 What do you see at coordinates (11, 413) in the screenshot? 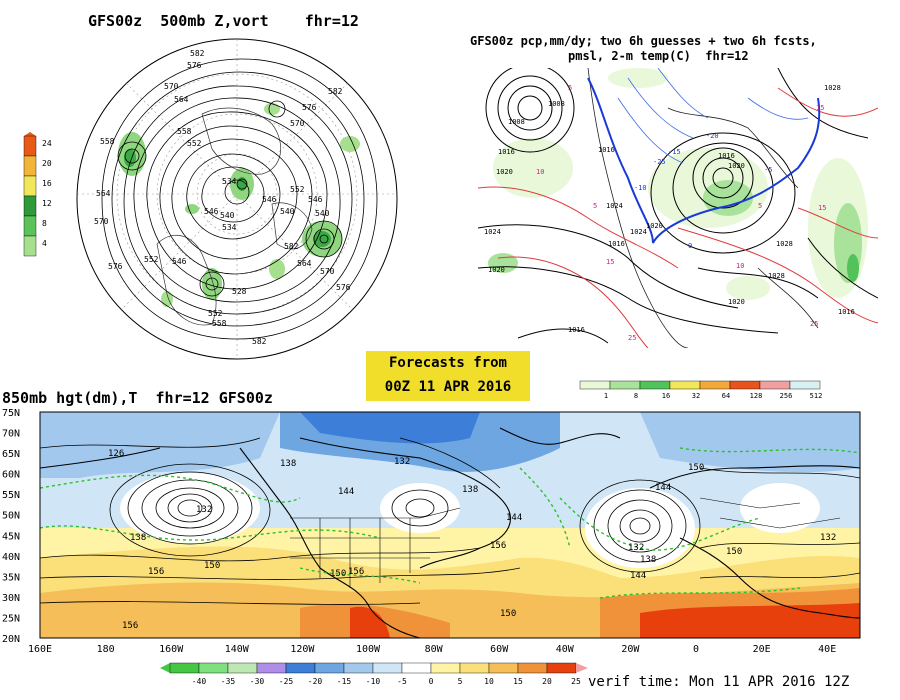
I see `lat-label: 75N` at bounding box center [11, 413].